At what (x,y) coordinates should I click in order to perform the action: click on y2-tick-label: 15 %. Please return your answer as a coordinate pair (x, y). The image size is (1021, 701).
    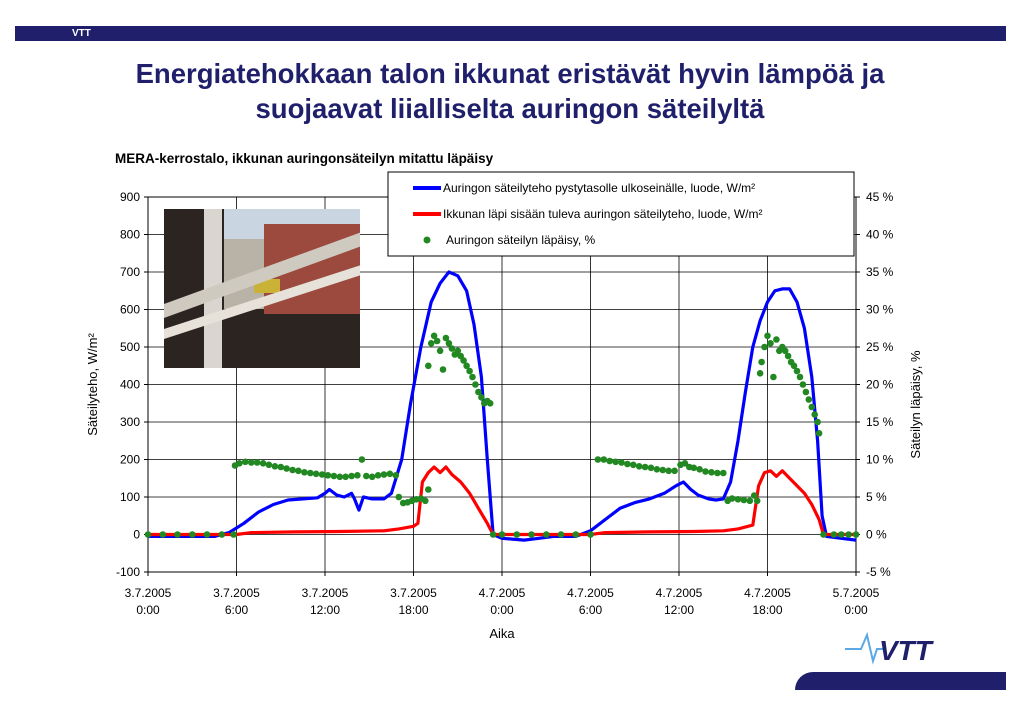
    Looking at the image, I should click on (880, 422).